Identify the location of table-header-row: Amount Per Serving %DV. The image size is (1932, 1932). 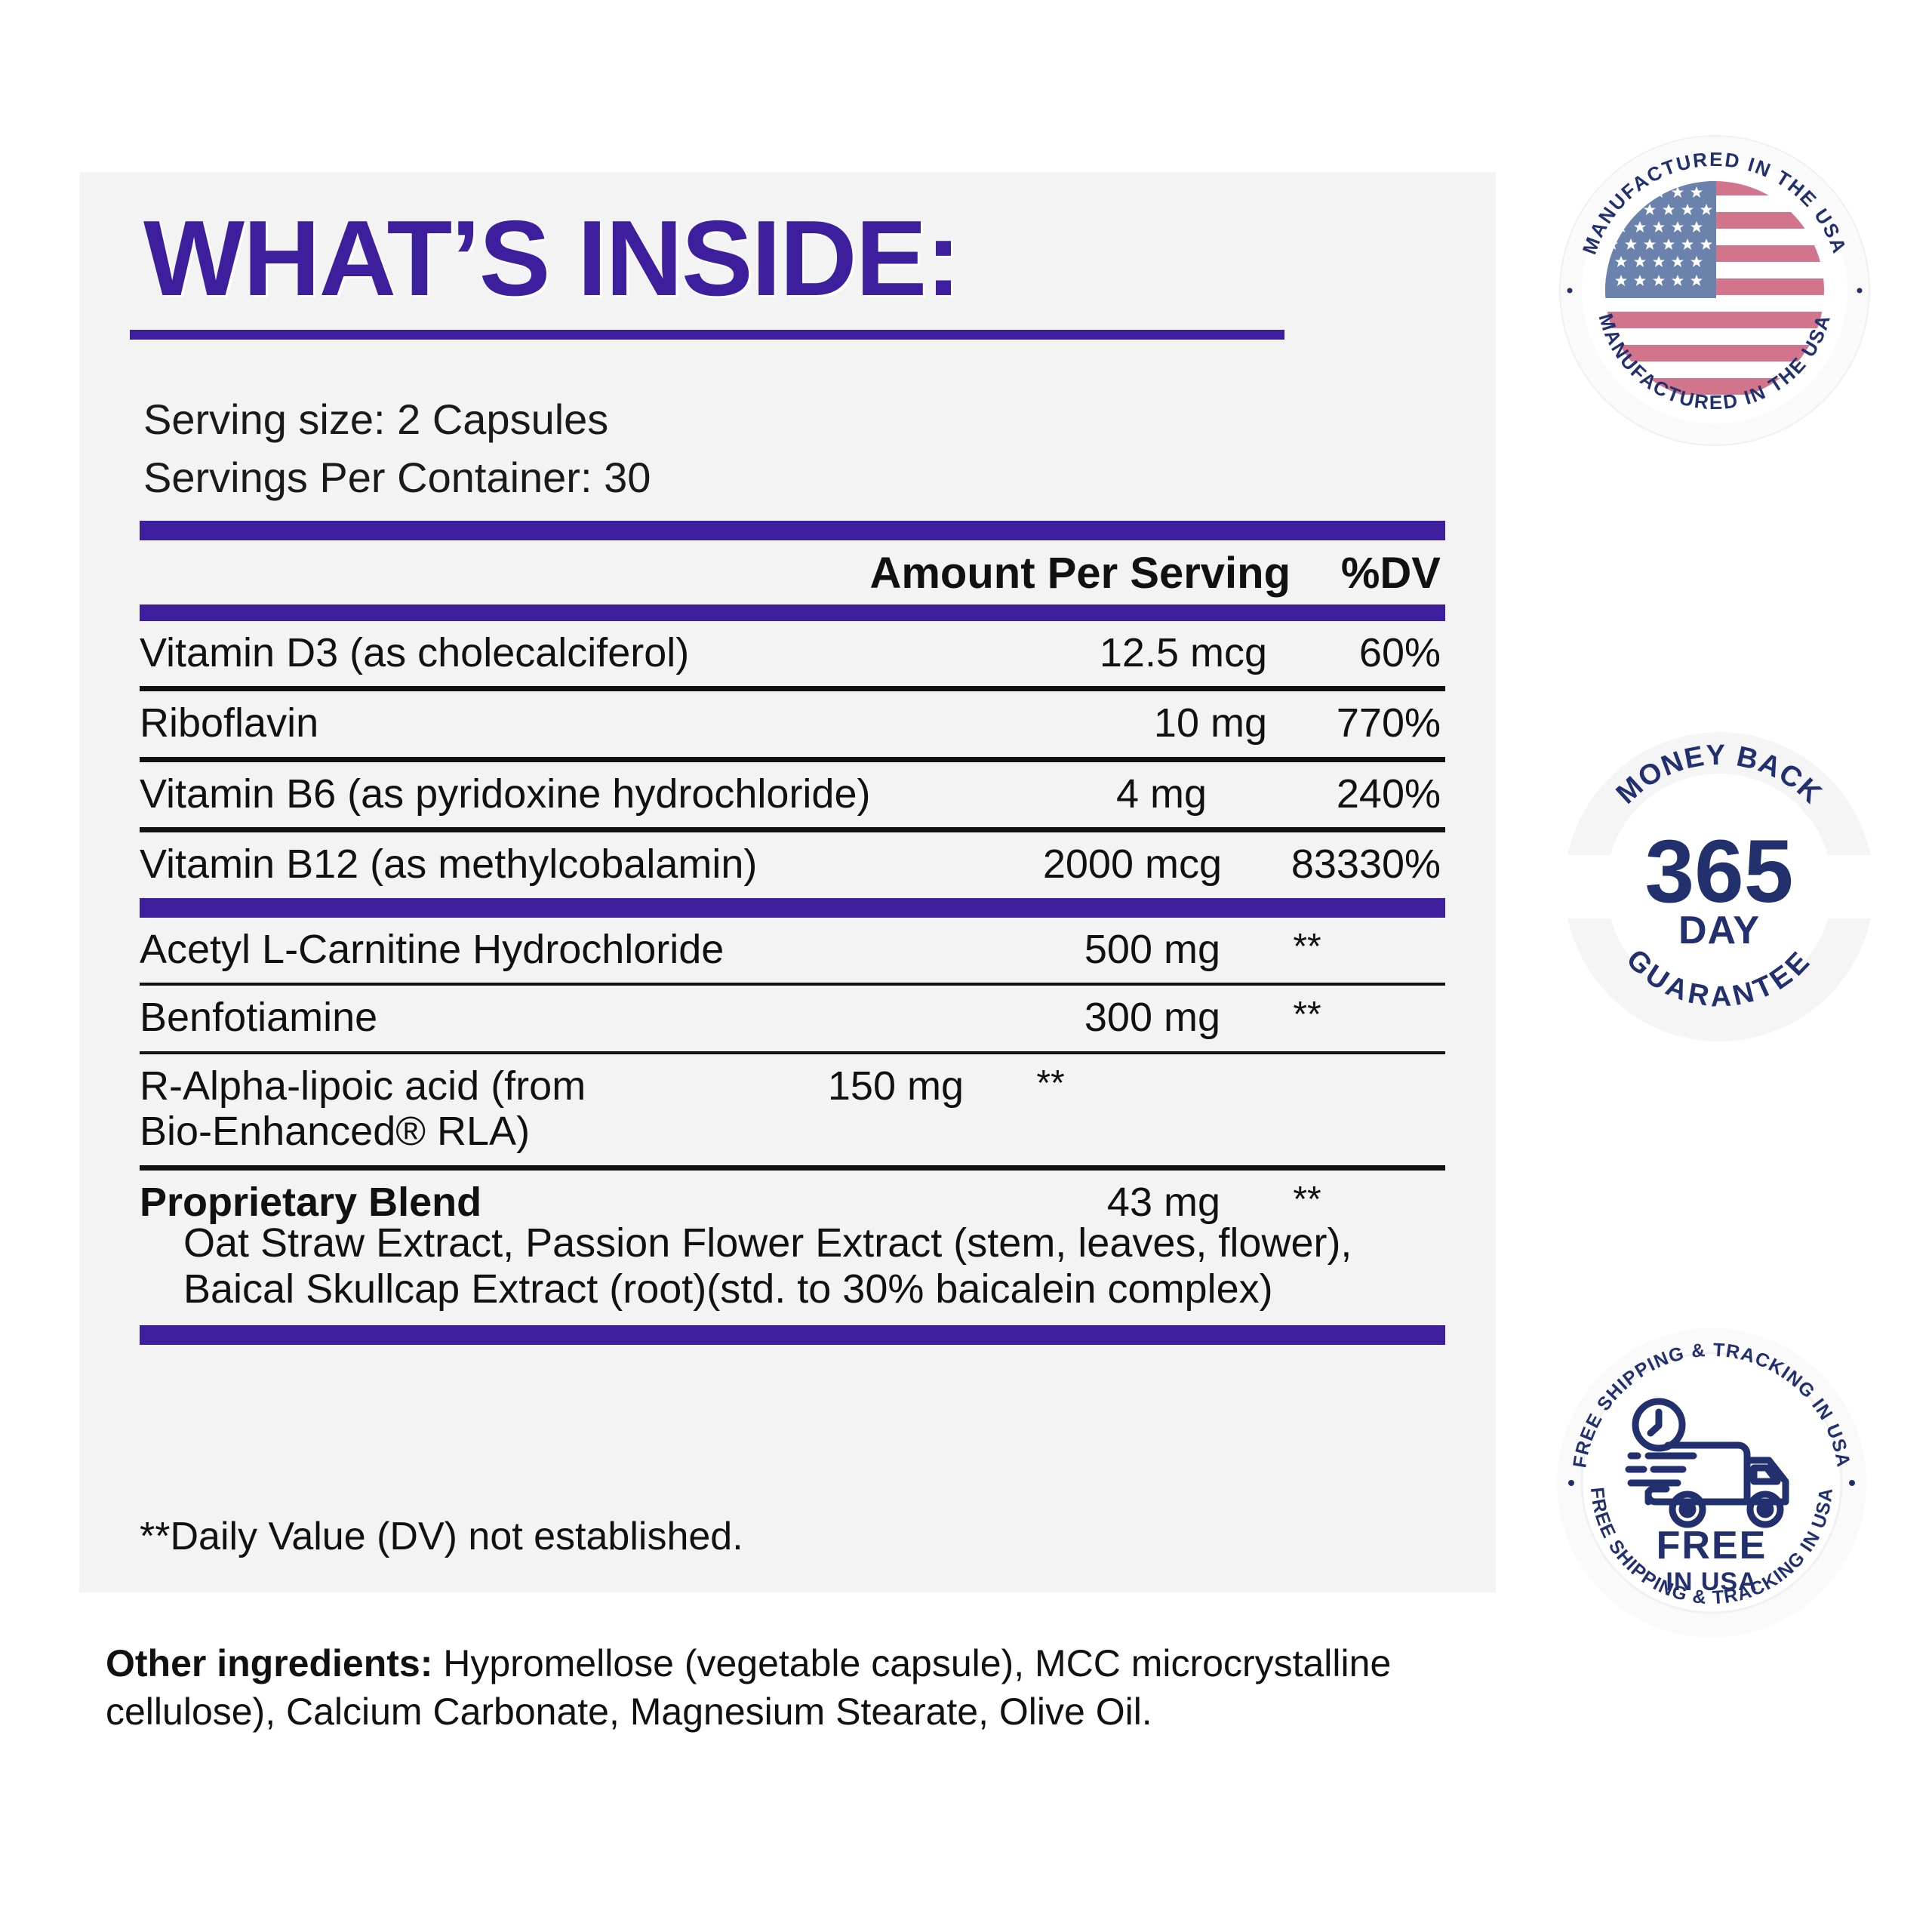
(792, 572).